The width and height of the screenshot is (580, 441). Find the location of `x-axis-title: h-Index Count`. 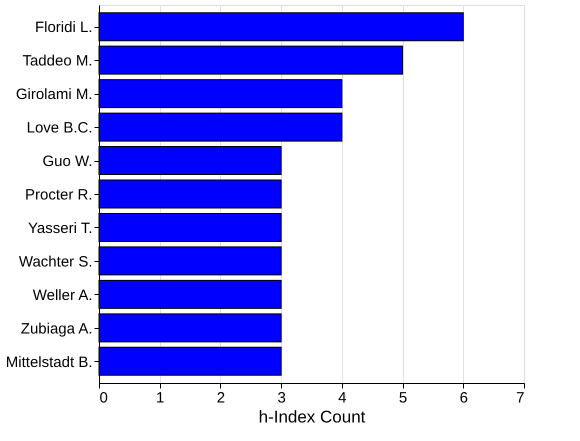

x-axis-title: h-Index Count is located at coordinates (312, 417).